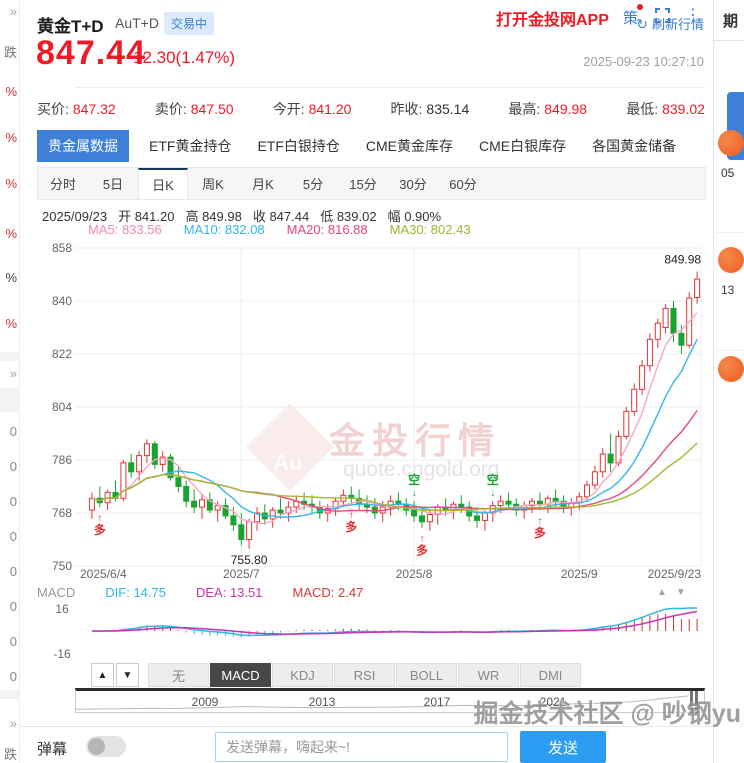  Describe the element at coordinates (52, 749) in the screenshot. I see `danmu-label: 弹幕` at that location.